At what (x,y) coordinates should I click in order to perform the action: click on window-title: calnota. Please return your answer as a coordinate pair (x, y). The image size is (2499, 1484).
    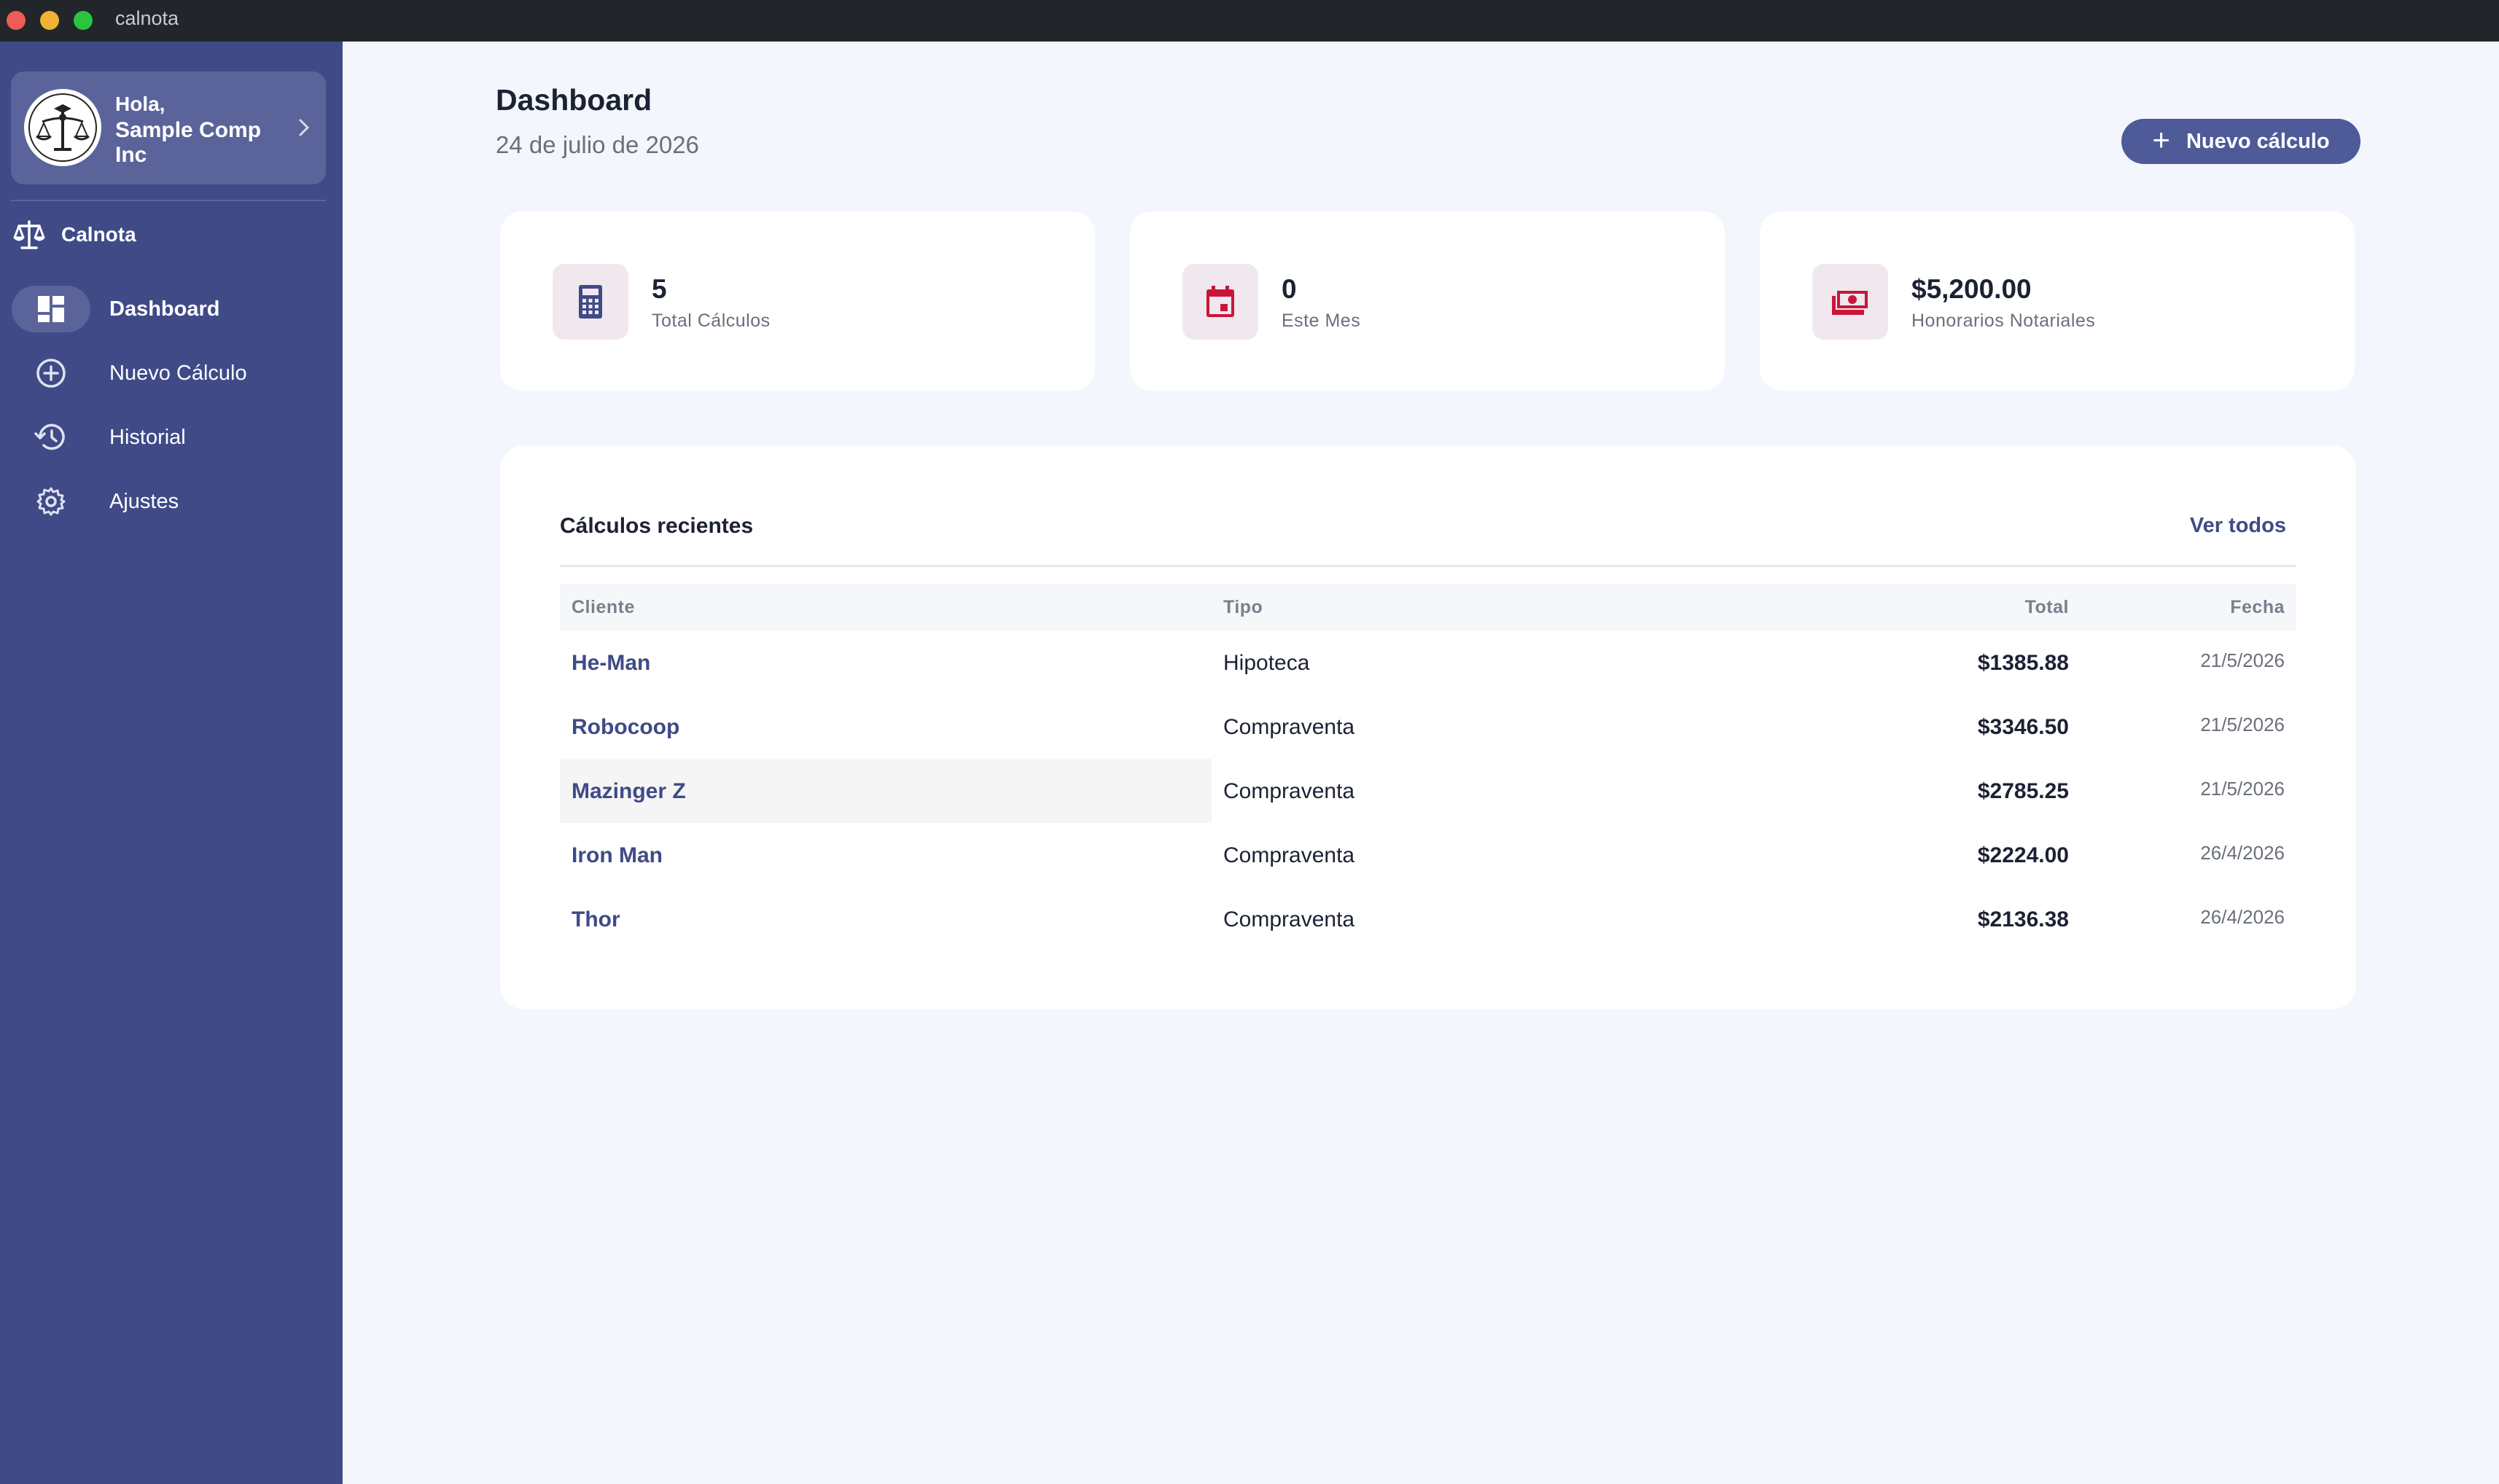
    Looking at the image, I should click on (147, 18).